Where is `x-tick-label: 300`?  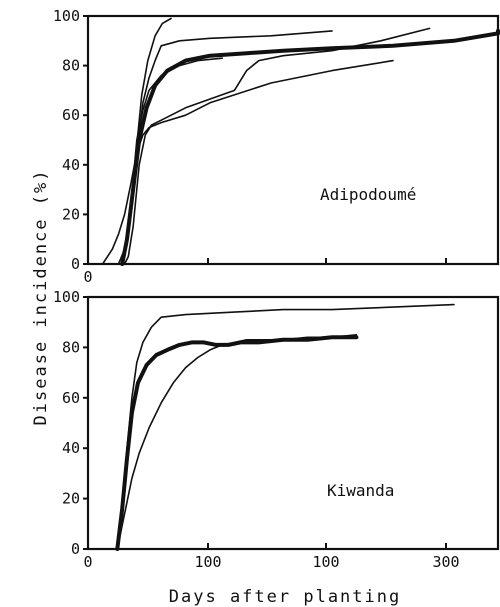
x-tick-label: 300 is located at coordinates (445, 562).